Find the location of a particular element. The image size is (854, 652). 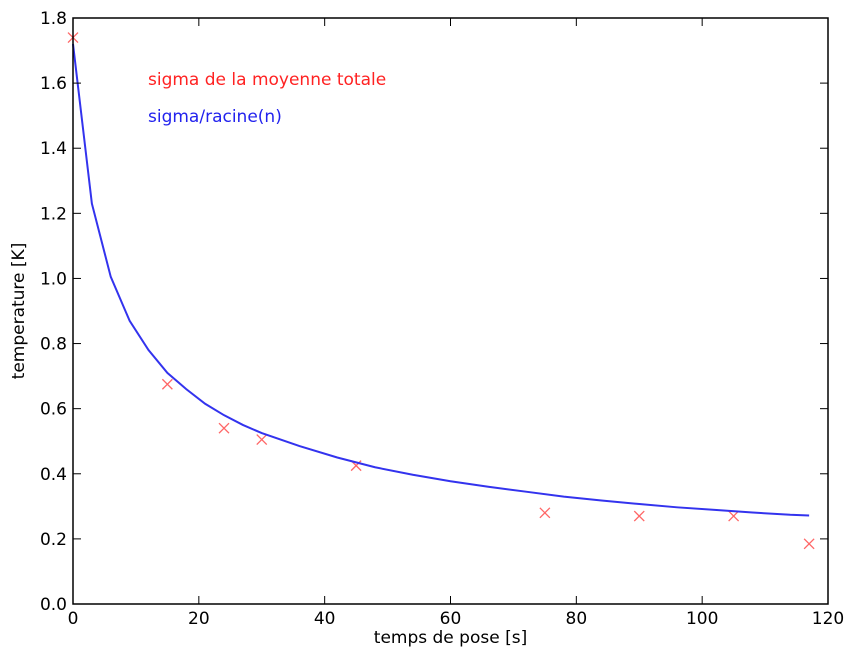

y-tick-label: 0.4 is located at coordinates (53, 475).